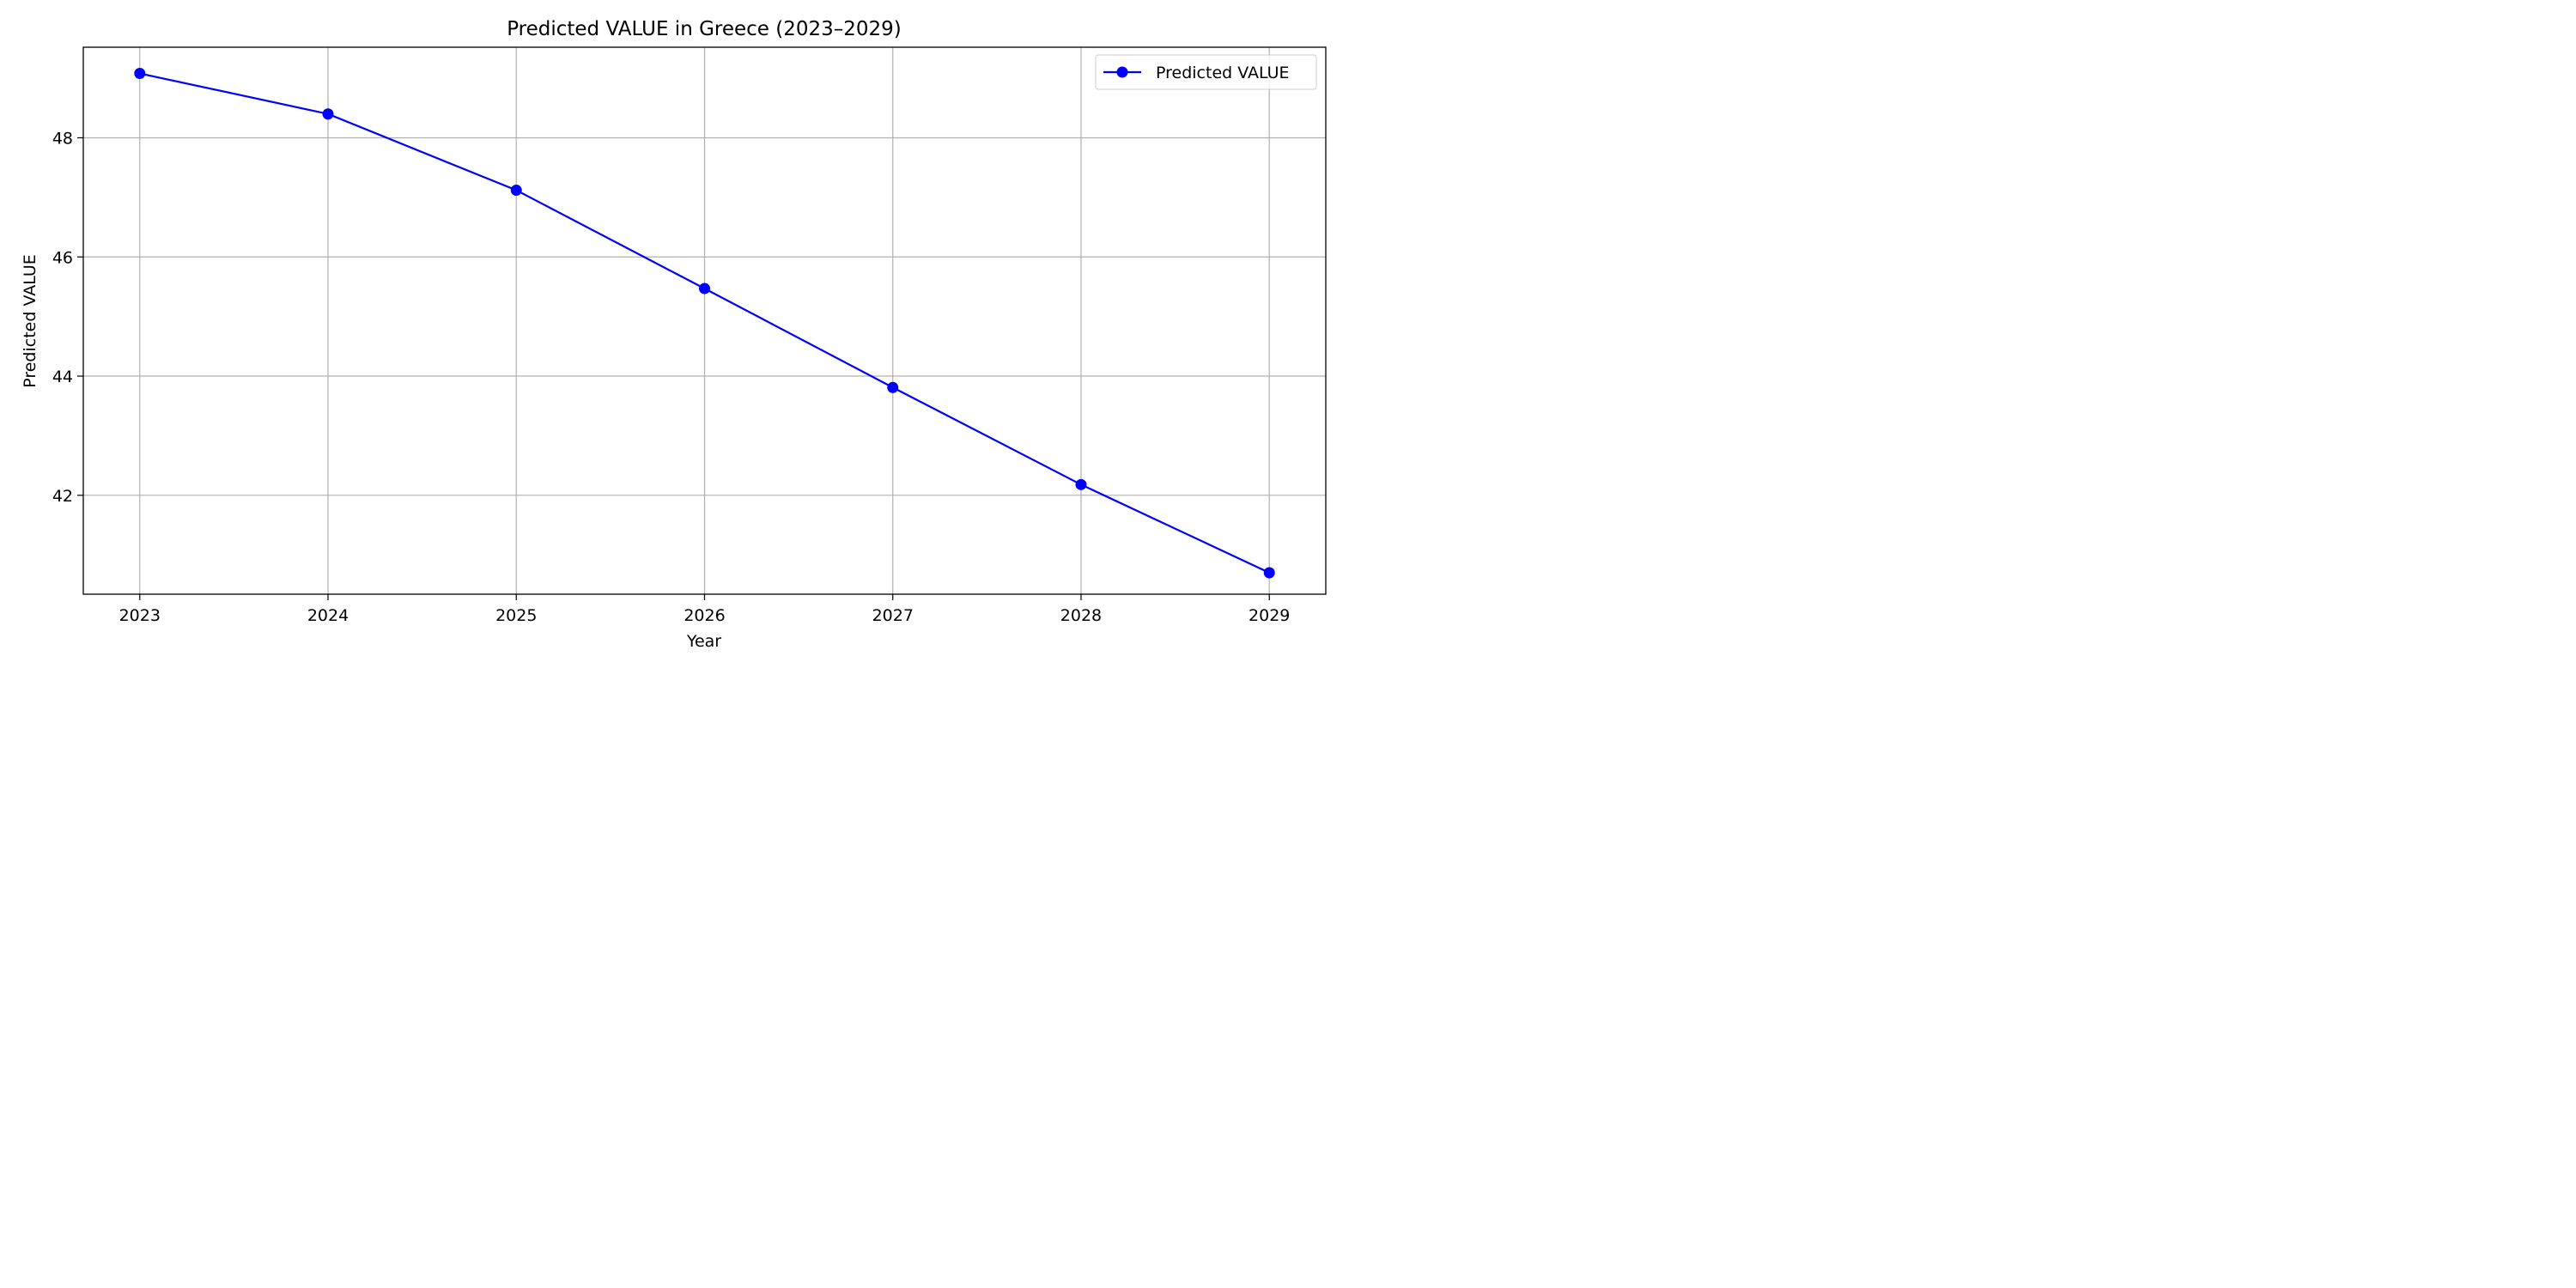 This screenshot has height=1288, width=2576. I want to click on x-tick-label: 2027, so click(893, 616).